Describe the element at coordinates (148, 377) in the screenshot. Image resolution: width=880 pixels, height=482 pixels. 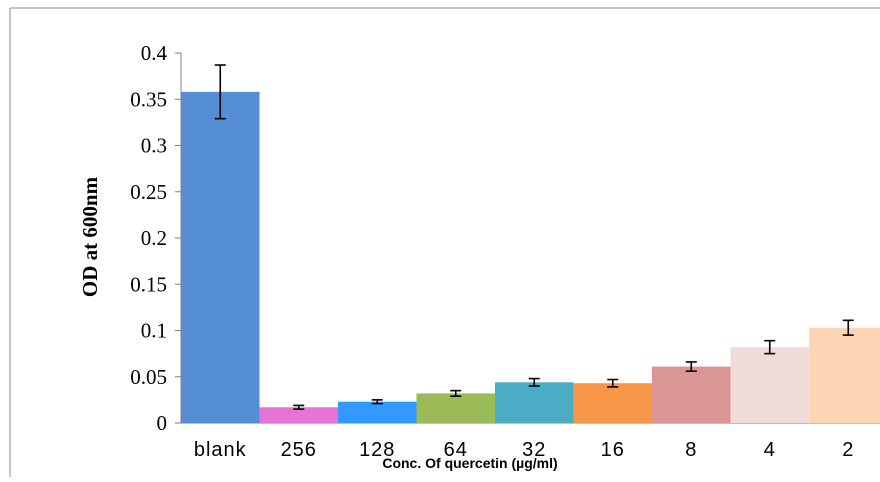
I see `y-tick-label: 0.05` at that location.